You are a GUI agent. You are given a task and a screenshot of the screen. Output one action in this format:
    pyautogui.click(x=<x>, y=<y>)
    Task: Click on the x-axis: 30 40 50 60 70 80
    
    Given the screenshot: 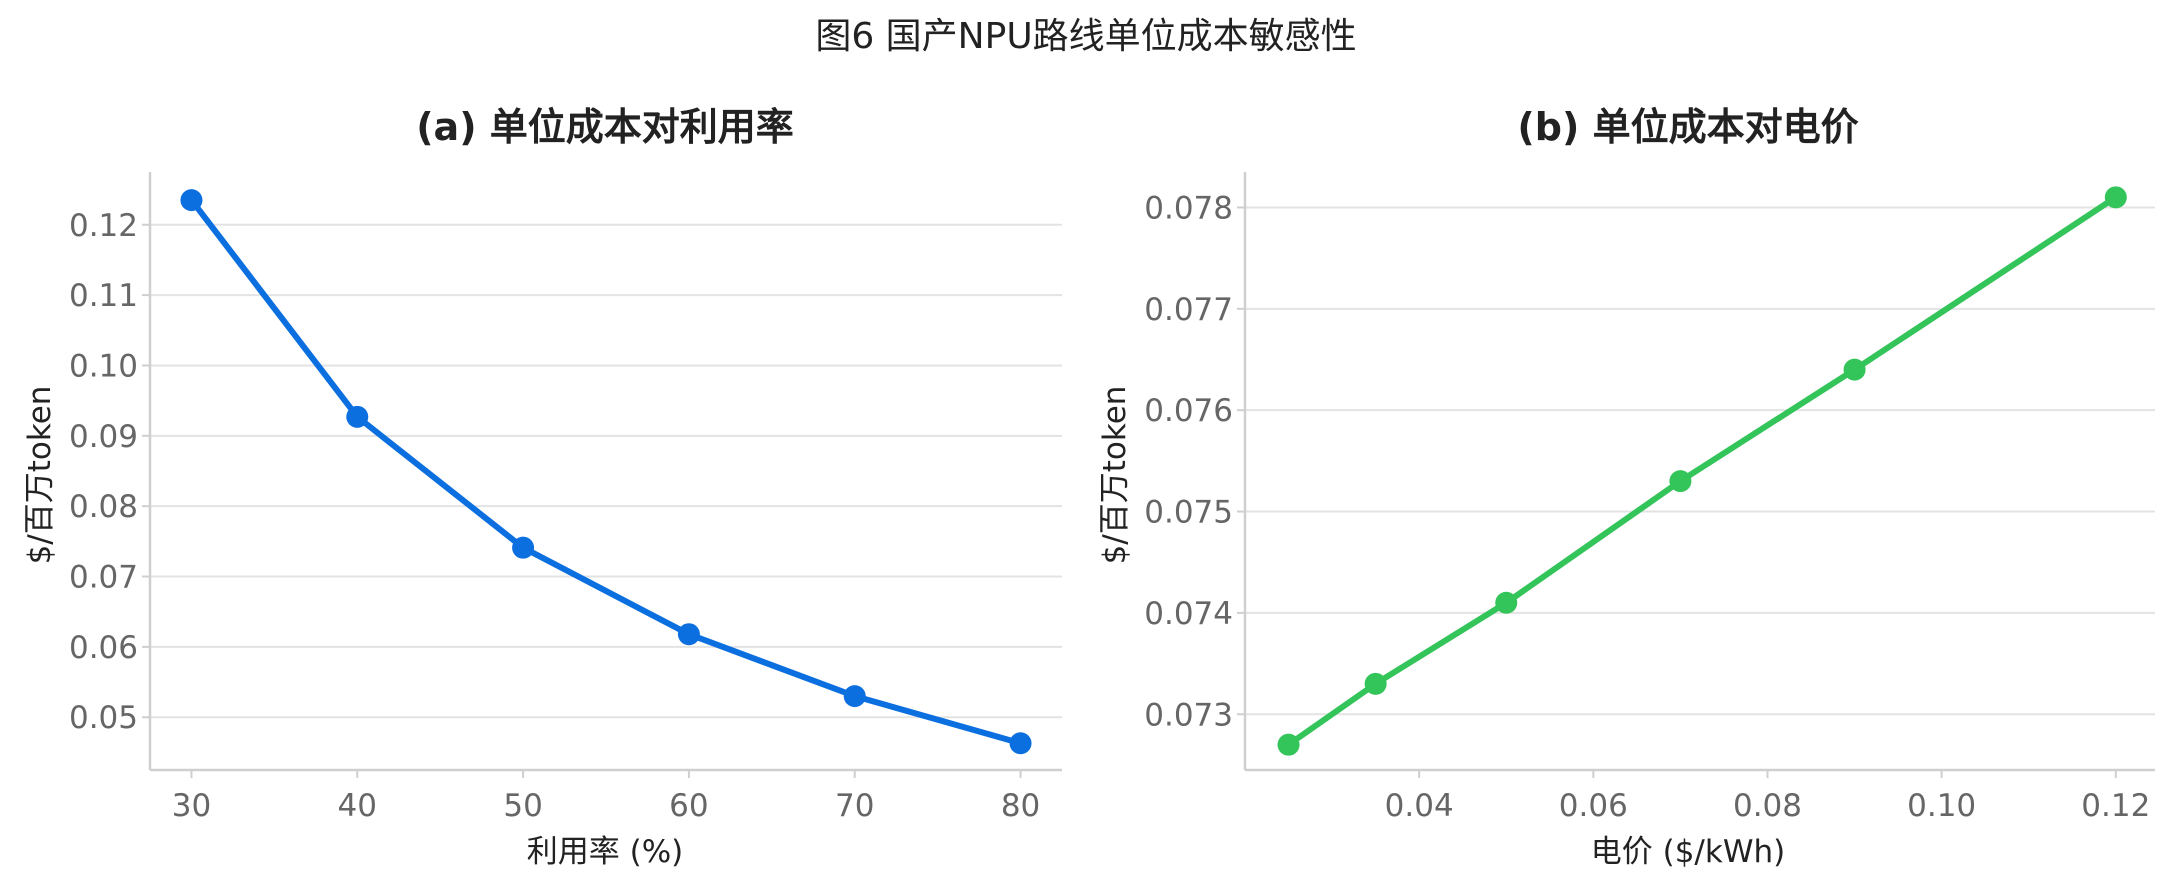 What is the action you would take?
    pyautogui.click(x=606, y=796)
    